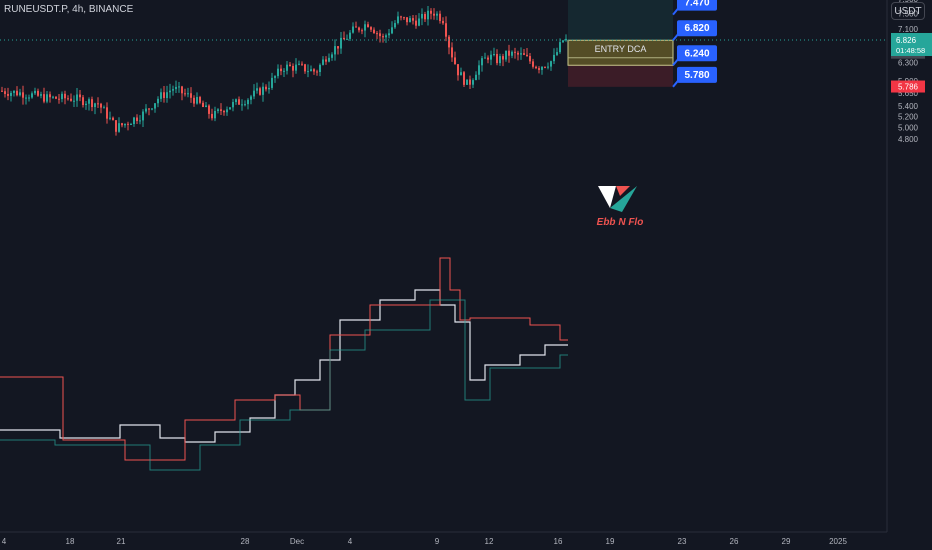 This screenshot has height=550, width=932. I want to click on y-tick-label: 7.900, so click(908, 2).